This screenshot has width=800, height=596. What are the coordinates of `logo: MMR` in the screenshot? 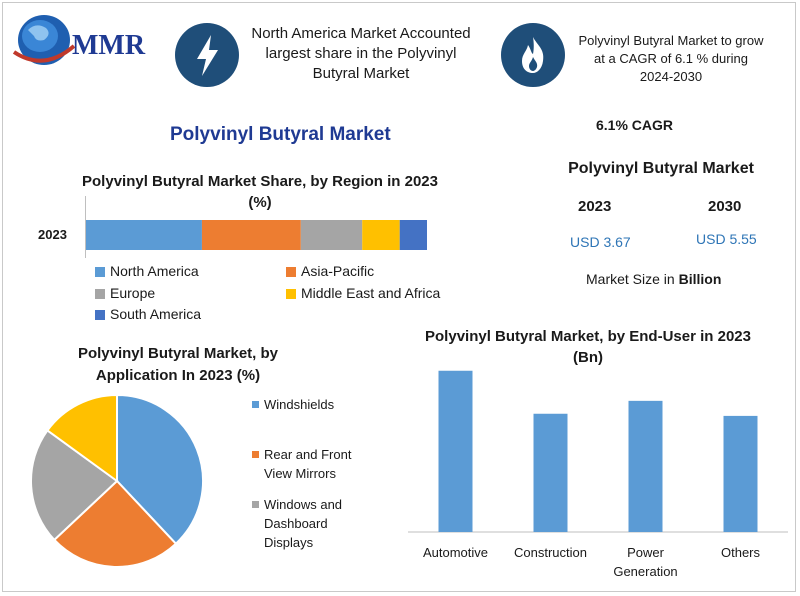 It's located at (85, 40).